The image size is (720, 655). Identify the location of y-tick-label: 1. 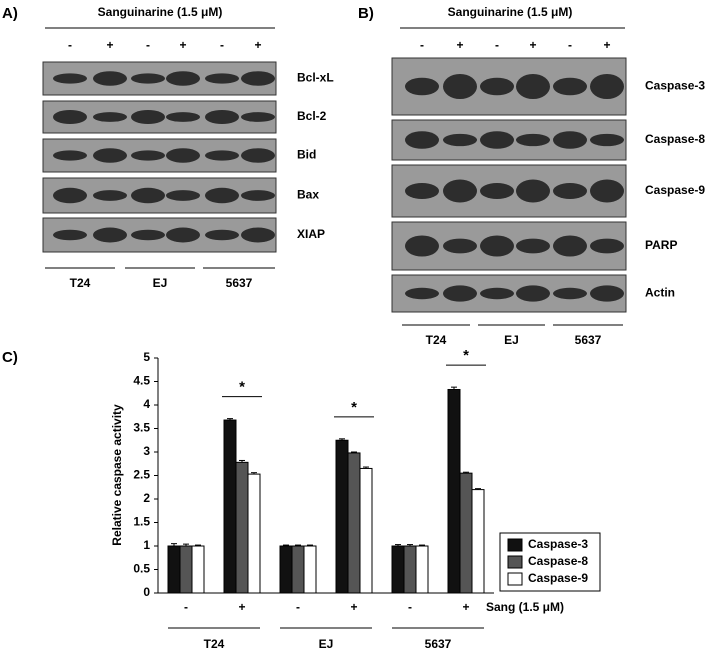
(146, 545).